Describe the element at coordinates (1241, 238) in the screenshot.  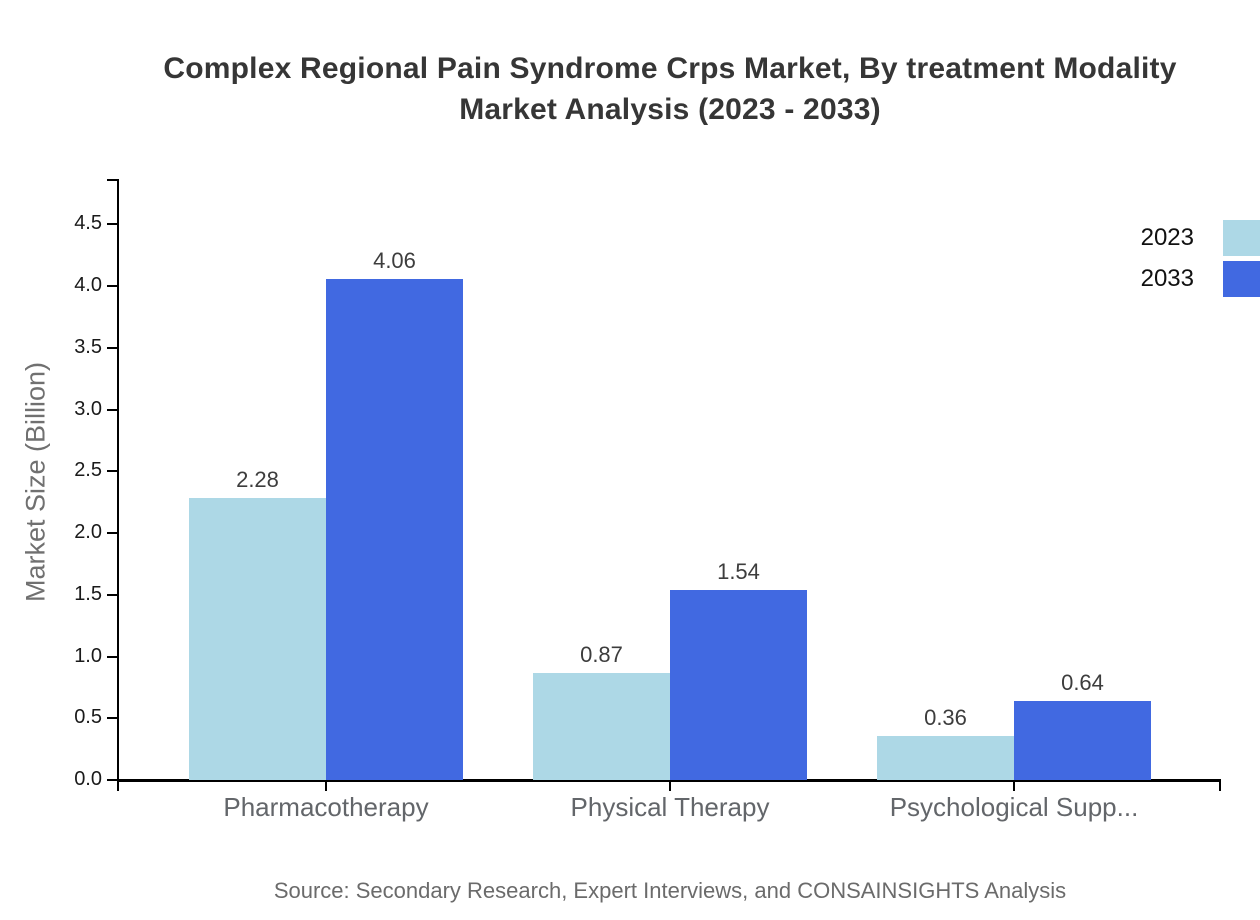
I see `legend-swatch-2023` at that location.